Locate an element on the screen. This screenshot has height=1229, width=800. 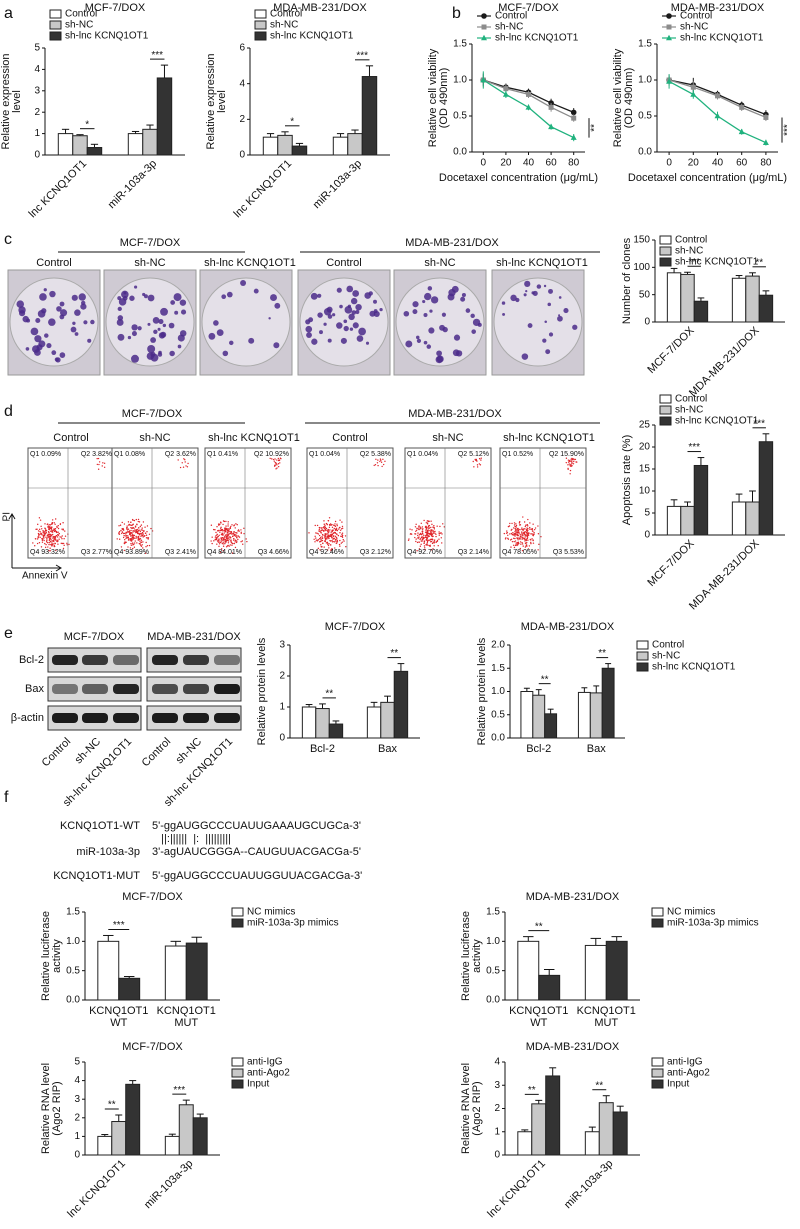
quadrant-label: Q3 5.53% is located at coordinates (568, 552).